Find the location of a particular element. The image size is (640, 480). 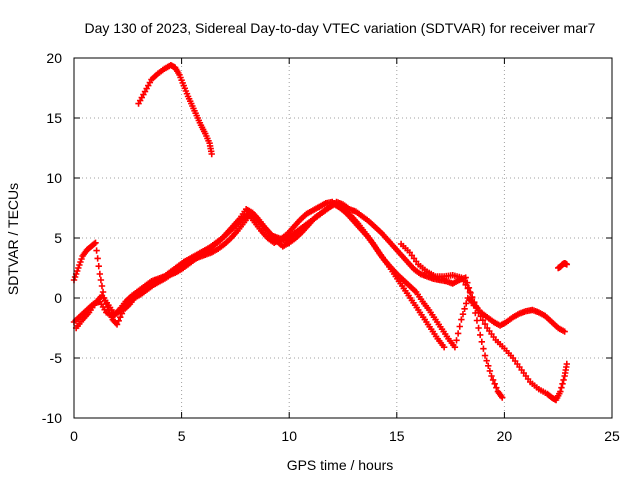

x-tick-label: 15 is located at coordinates (397, 436).